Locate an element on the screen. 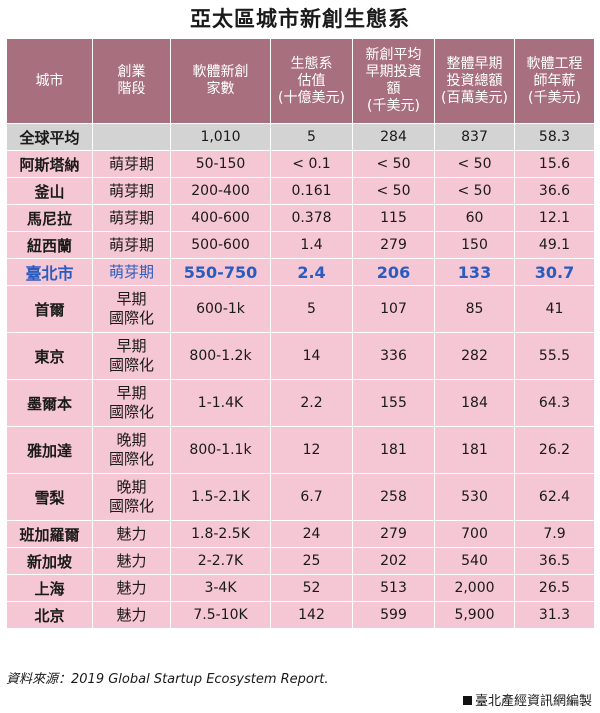 Image resolution: width=600 pixels, height=713 pixels. total-early-cell: 837 is located at coordinates (474, 137).